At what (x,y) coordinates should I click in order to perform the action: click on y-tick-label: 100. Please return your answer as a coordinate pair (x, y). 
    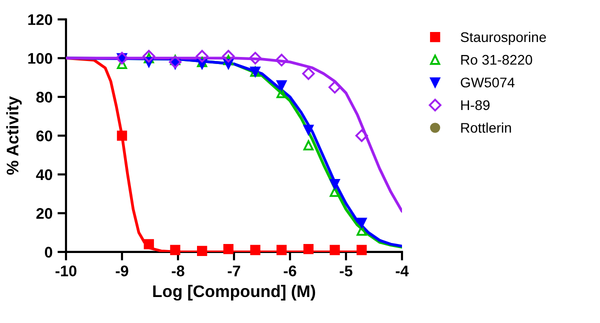
    Looking at the image, I should click on (40, 58).